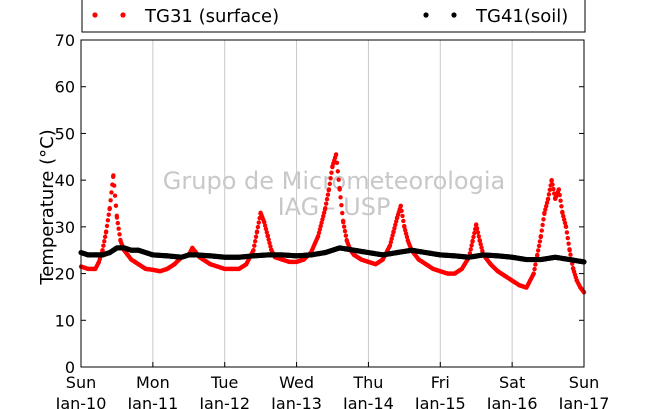 The height and width of the screenshot is (409, 650). I want to click on y-tick-label: 40, so click(65, 180).